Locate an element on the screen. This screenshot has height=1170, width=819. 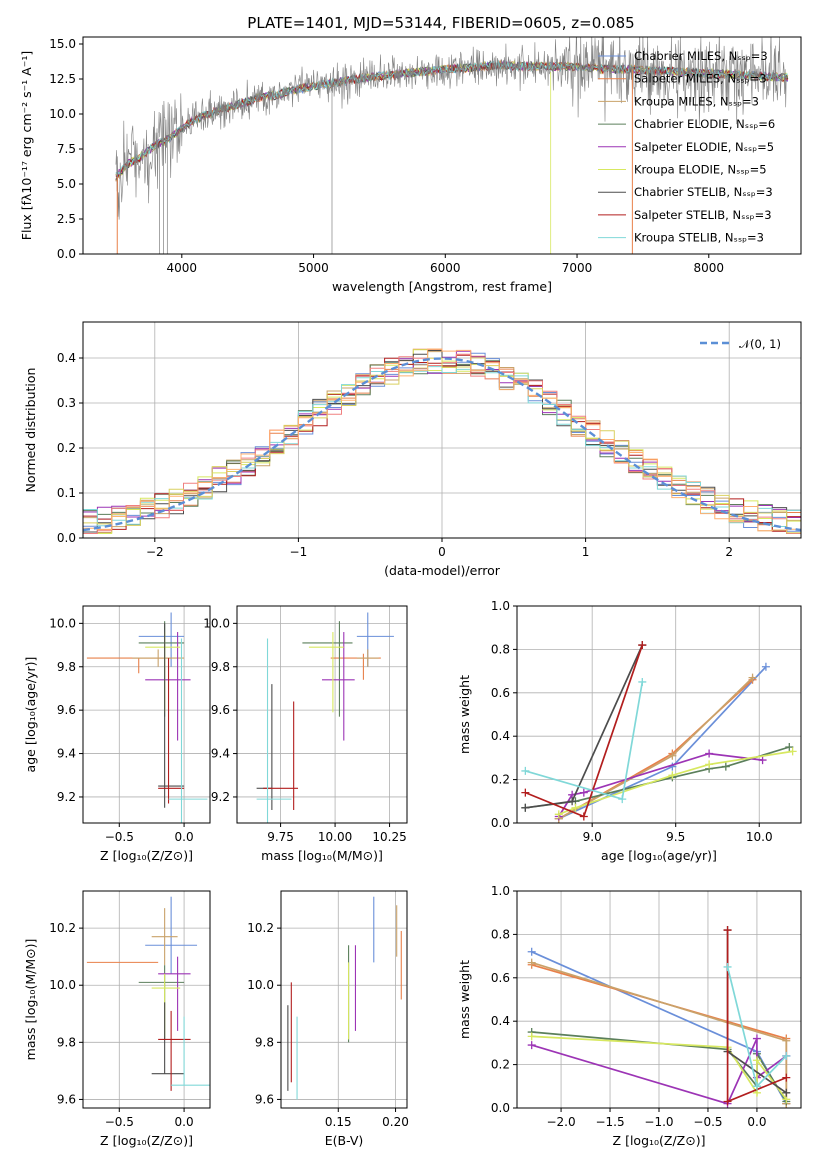
histograms is located at coordinates (442, 441).